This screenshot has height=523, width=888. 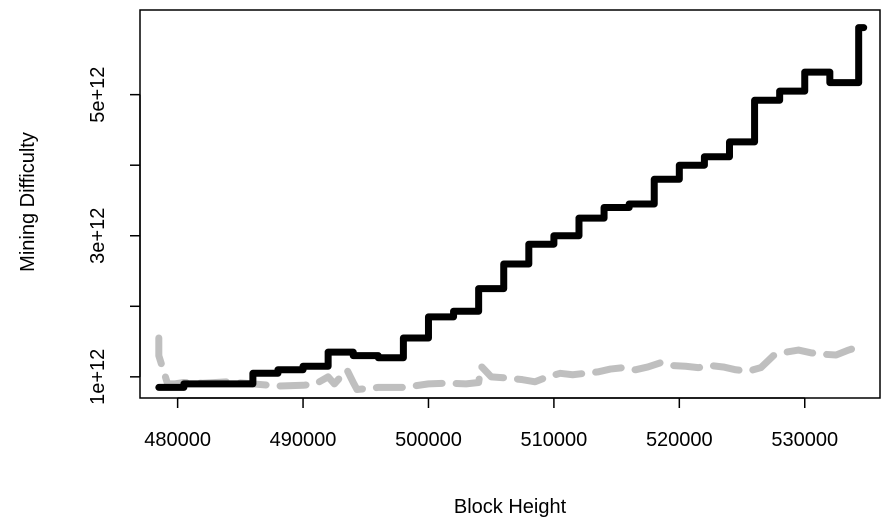 What do you see at coordinates (114, 236) in the screenshot?
I see `y-axis: 1e+12 3e+12 5e+12` at bounding box center [114, 236].